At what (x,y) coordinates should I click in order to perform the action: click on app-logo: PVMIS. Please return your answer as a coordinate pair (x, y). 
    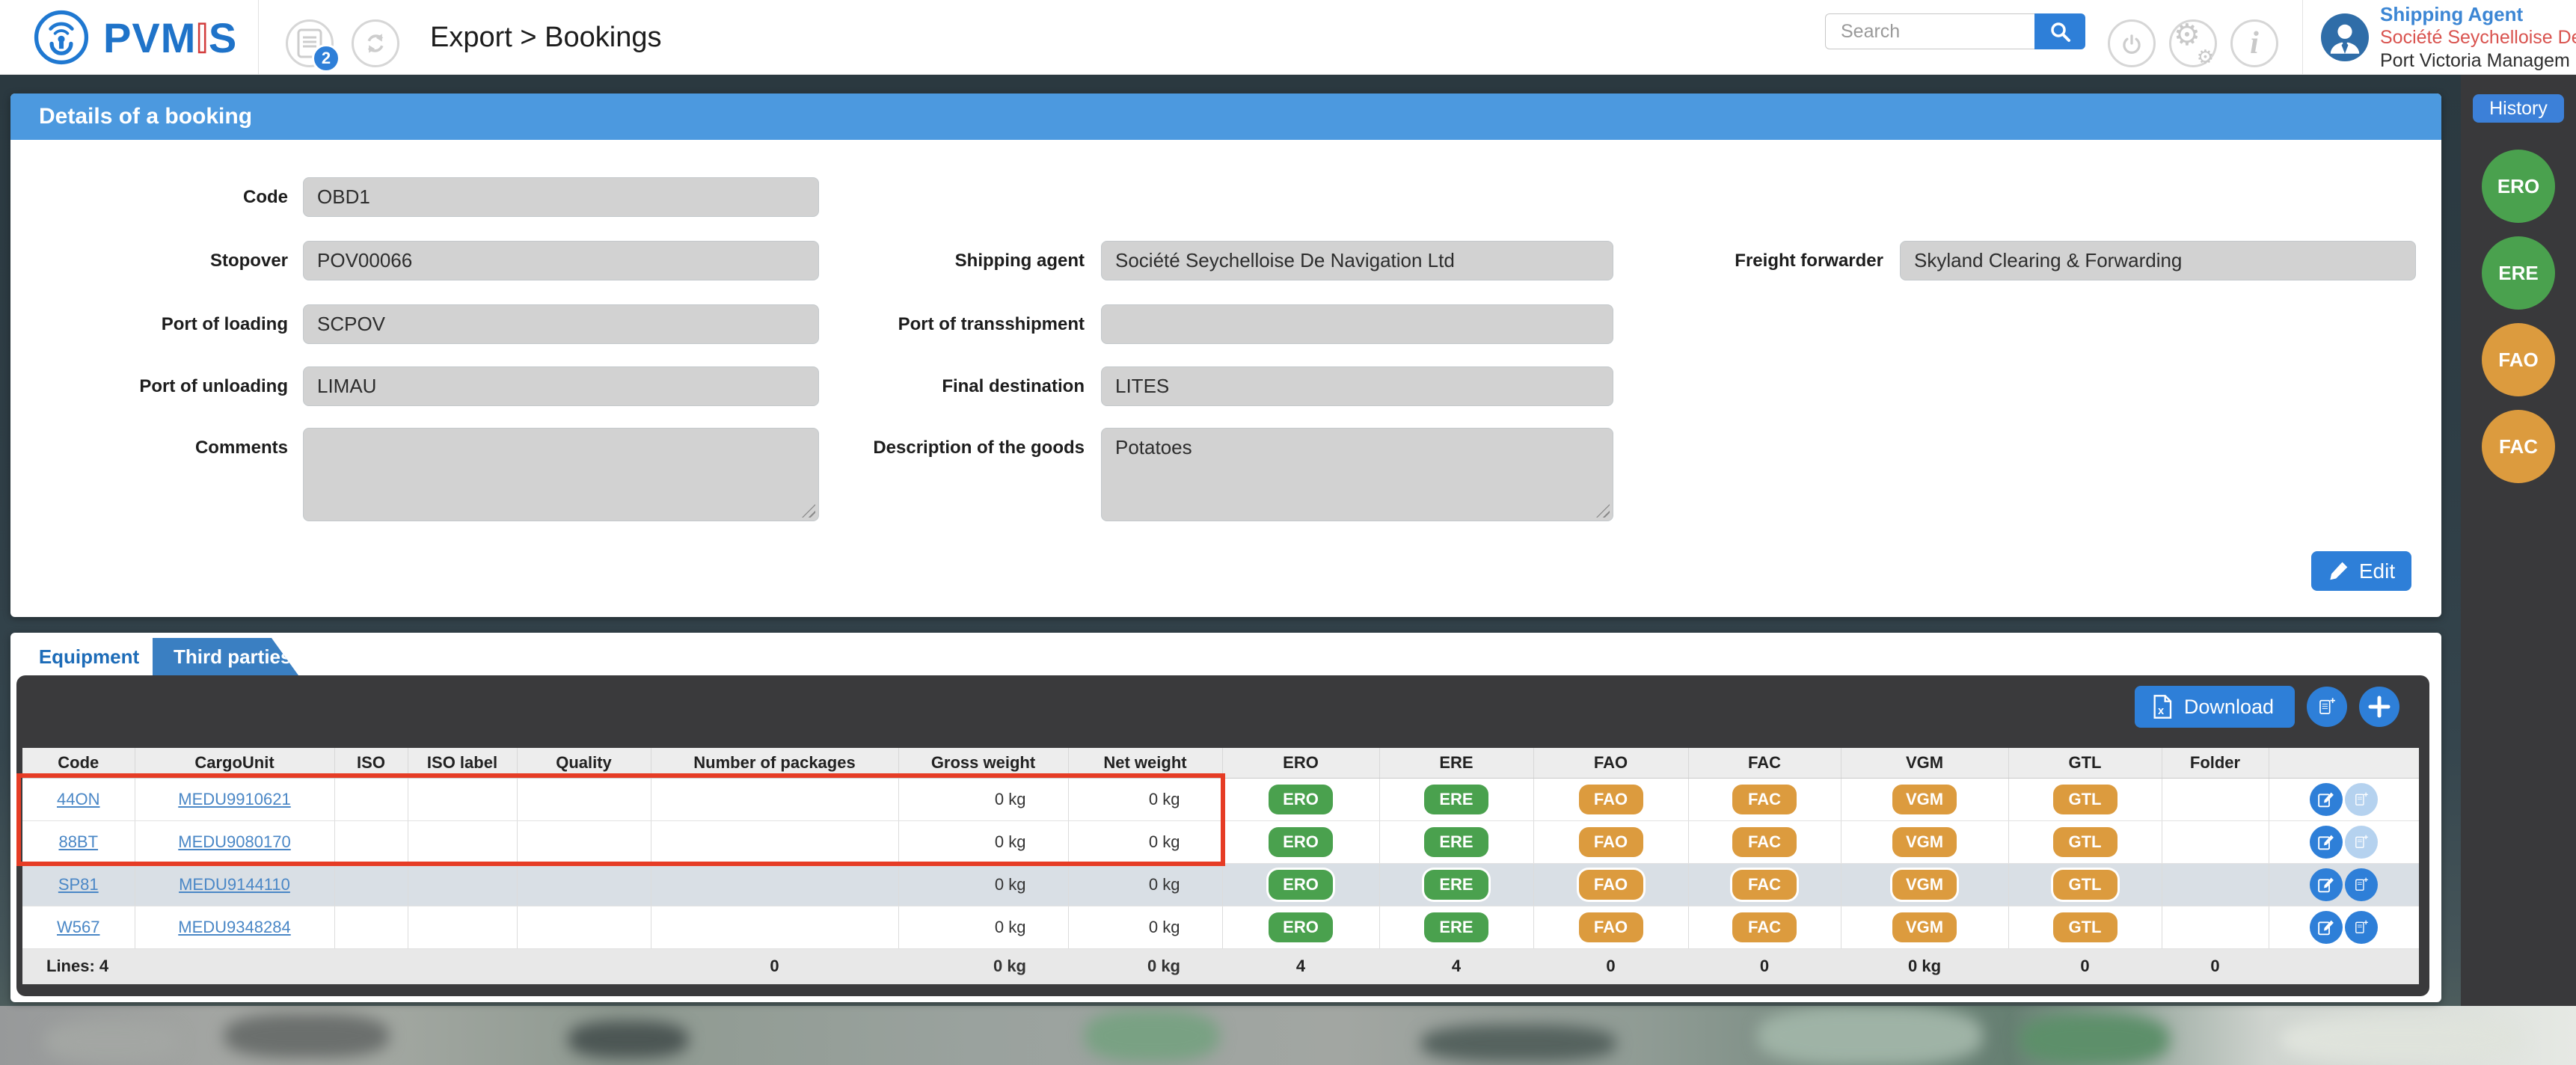
    Looking at the image, I should click on (135, 37).